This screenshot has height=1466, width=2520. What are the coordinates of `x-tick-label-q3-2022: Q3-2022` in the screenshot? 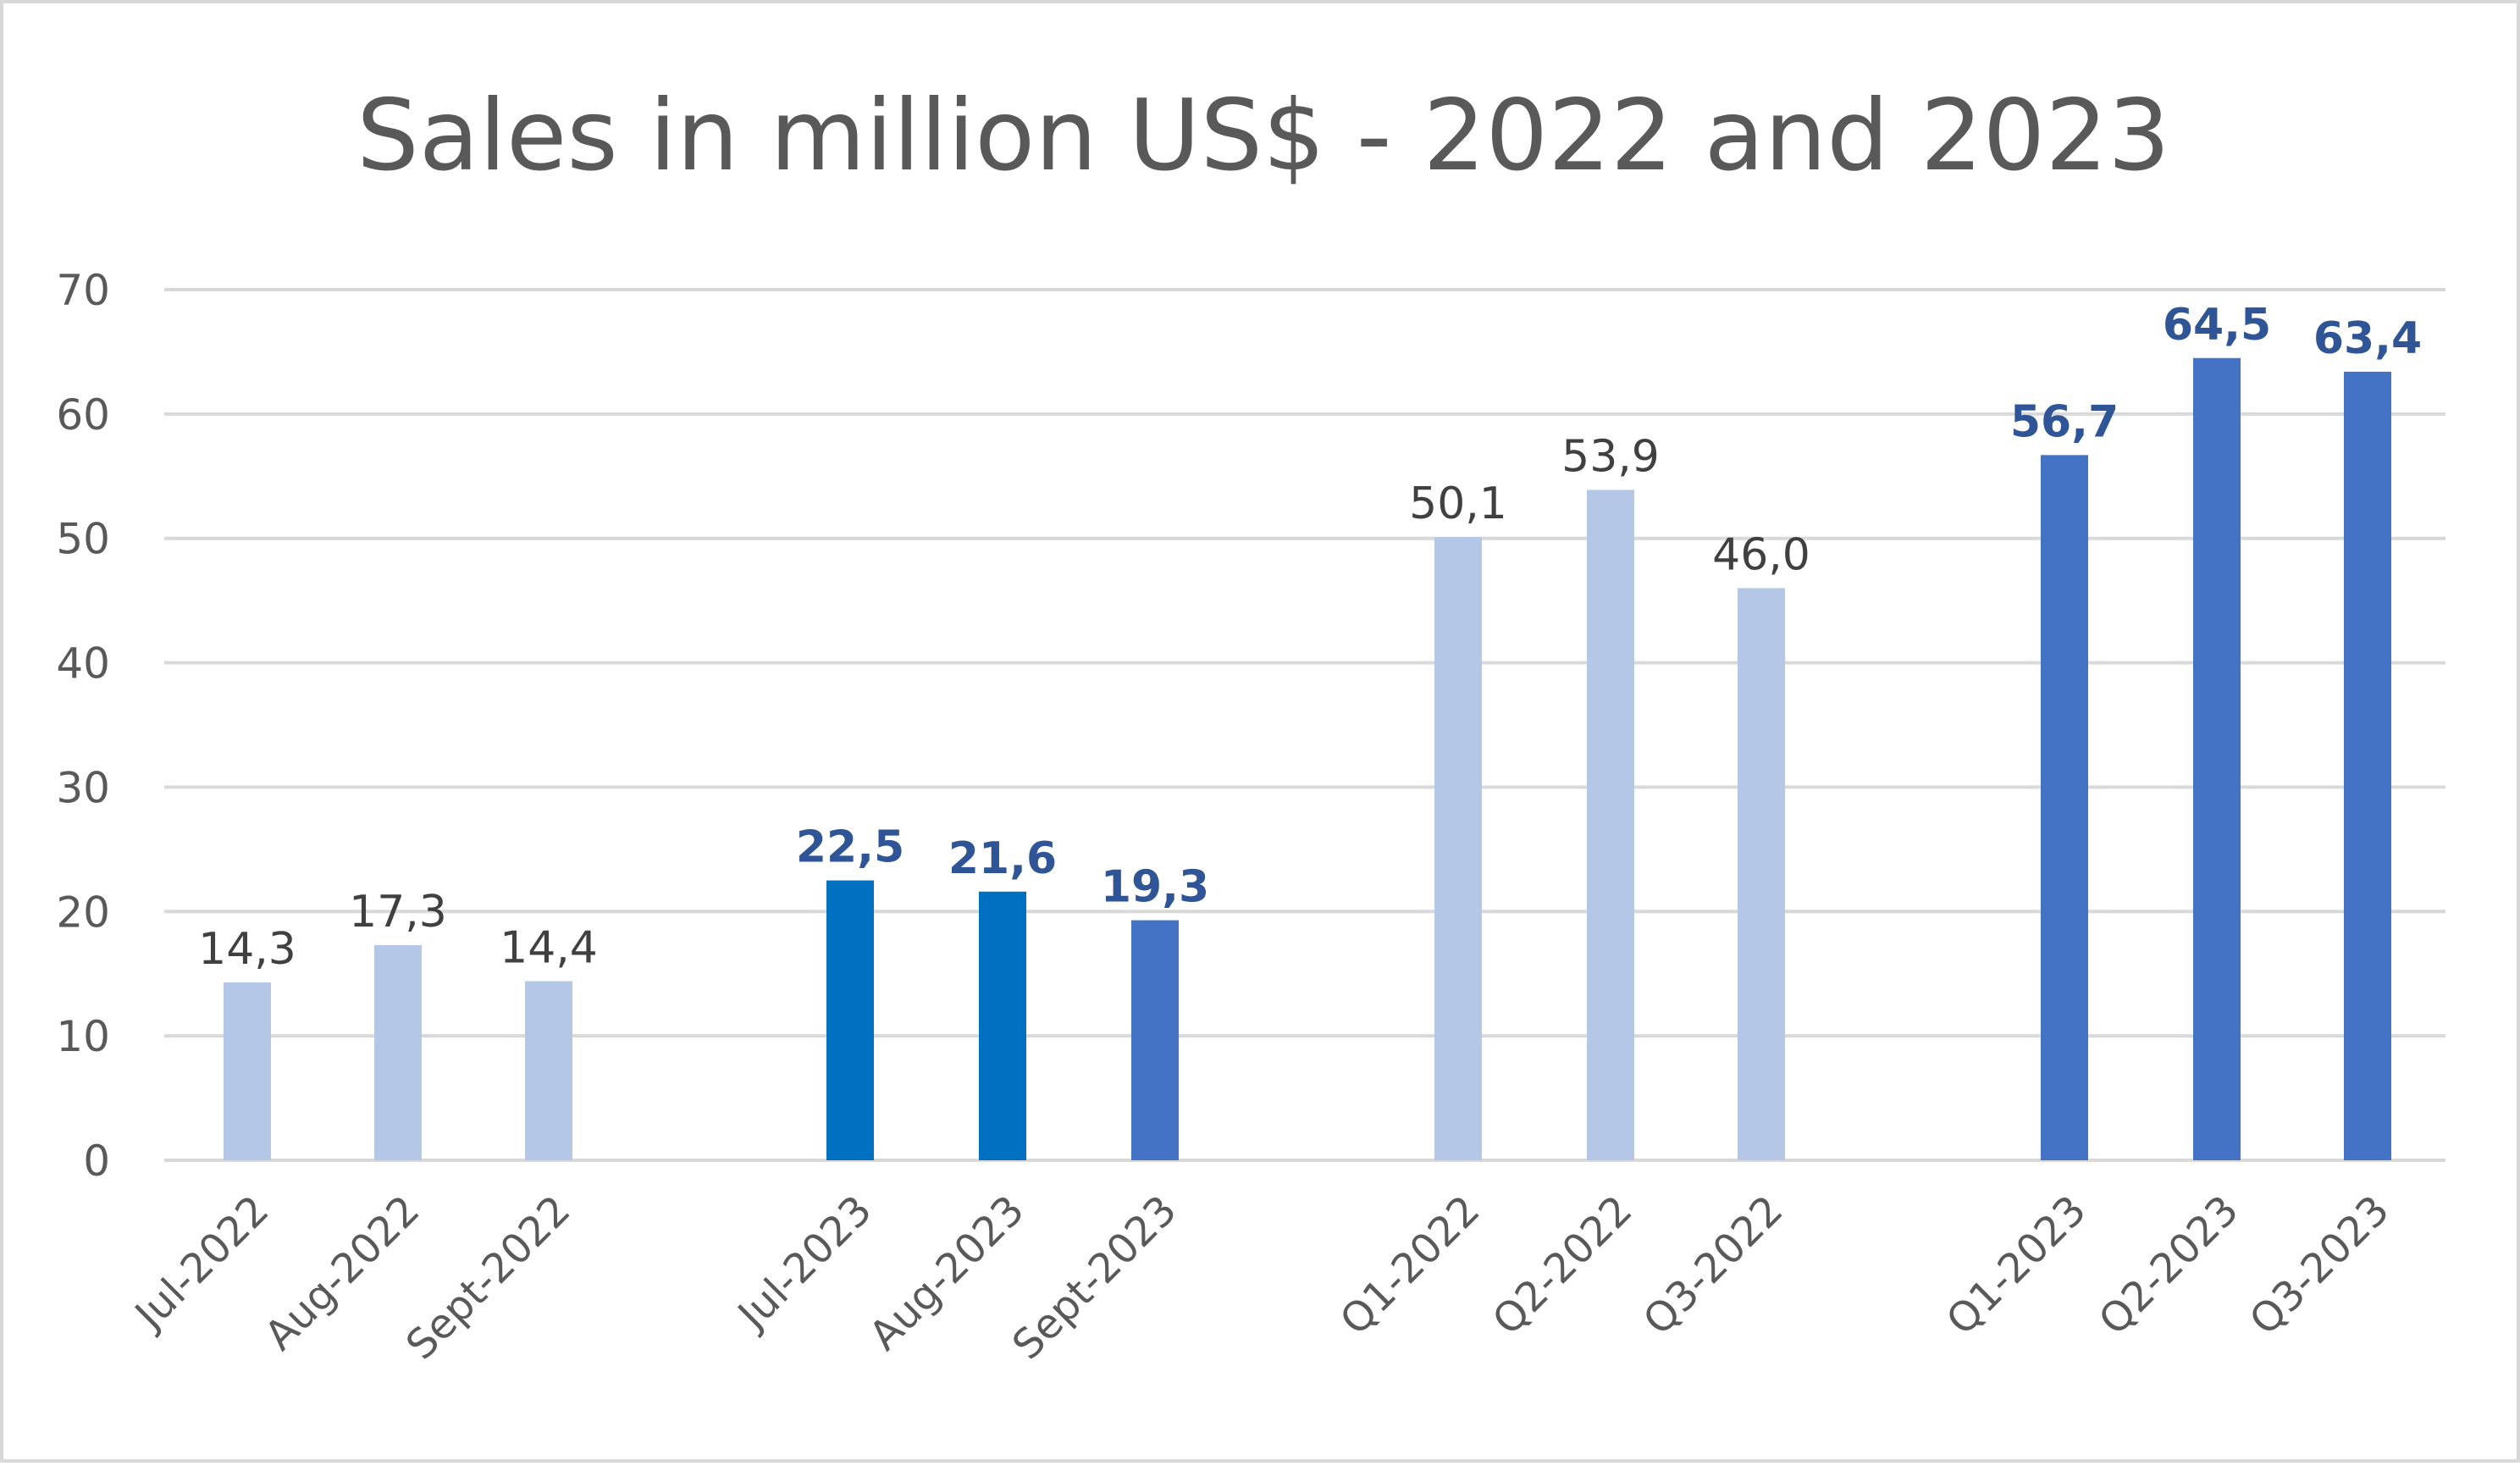 It's located at (1713, 1266).